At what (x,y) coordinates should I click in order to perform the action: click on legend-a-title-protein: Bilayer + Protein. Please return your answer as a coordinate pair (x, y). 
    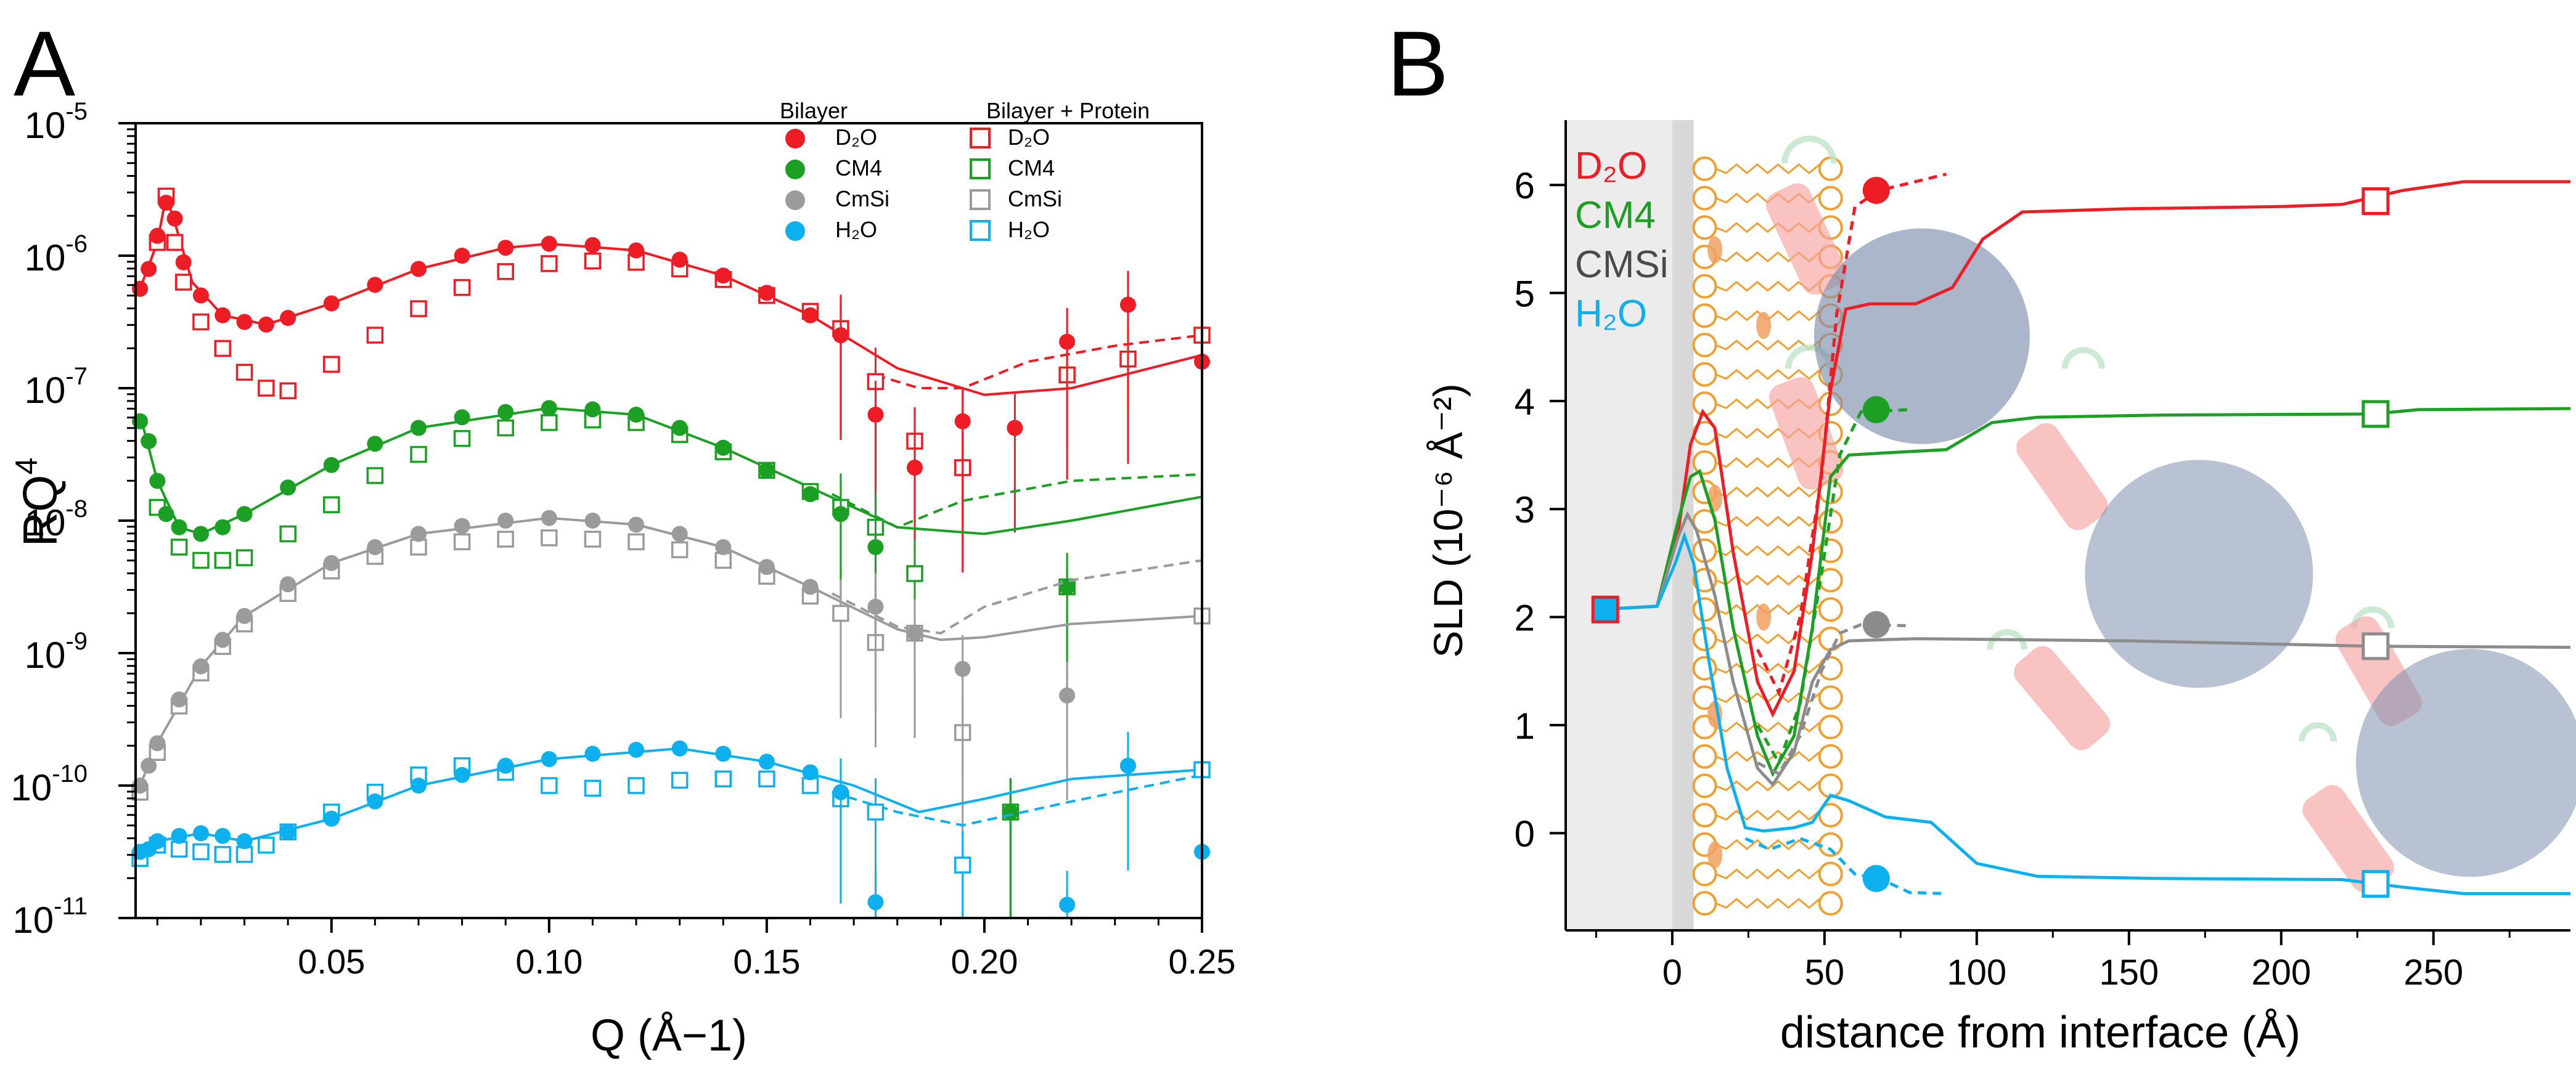
    Looking at the image, I should click on (1068, 111).